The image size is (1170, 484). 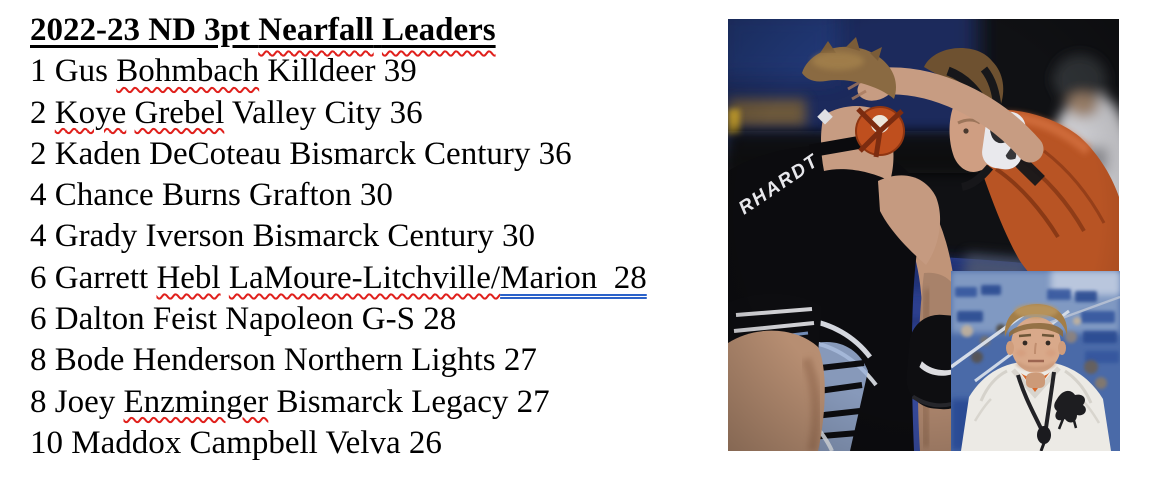 What do you see at coordinates (409, 401) in the screenshot?
I see `entry-text: Bismarck Legacy 27` at bounding box center [409, 401].